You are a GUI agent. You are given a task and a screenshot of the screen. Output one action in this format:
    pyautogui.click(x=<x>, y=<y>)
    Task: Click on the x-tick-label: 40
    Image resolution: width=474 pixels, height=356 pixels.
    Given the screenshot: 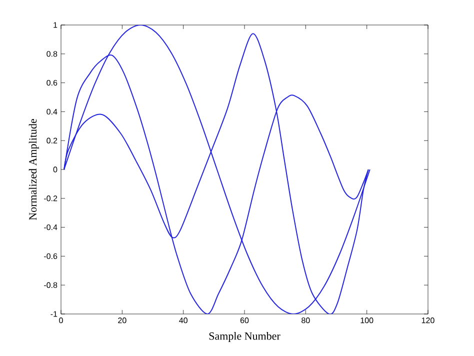 What is the action you would take?
    pyautogui.click(x=183, y=321)
    